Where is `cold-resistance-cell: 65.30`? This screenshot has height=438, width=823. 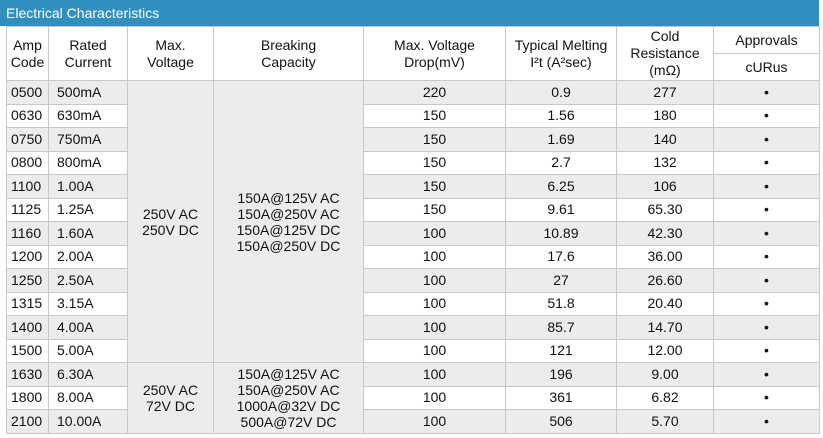
cold-resistance-cell: 65.30 is located at coordinates (665, 209).